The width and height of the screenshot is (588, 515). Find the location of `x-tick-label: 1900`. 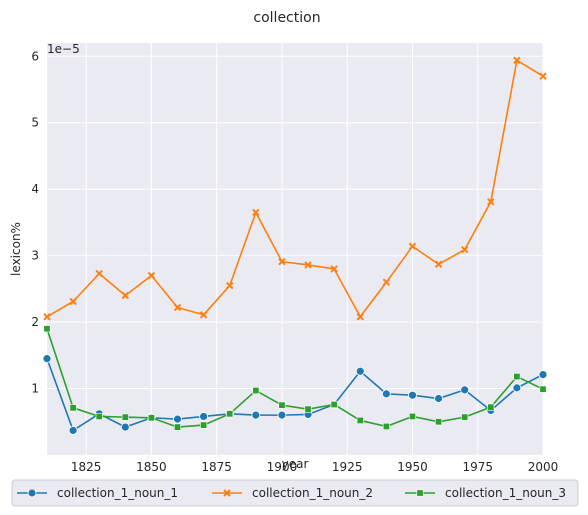

x-tick-label: 1900 is located at coordinates (282, 467).